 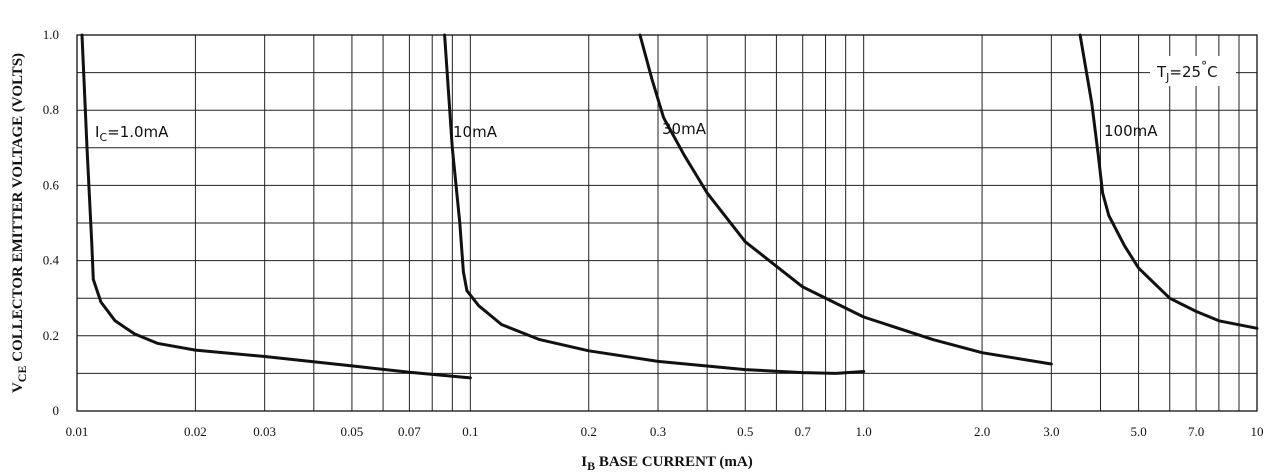 What do you see at coordinates (1131, 131) in the screenshot?
I see `series-label-4: 100mA` at bounding box center [1131, 131].